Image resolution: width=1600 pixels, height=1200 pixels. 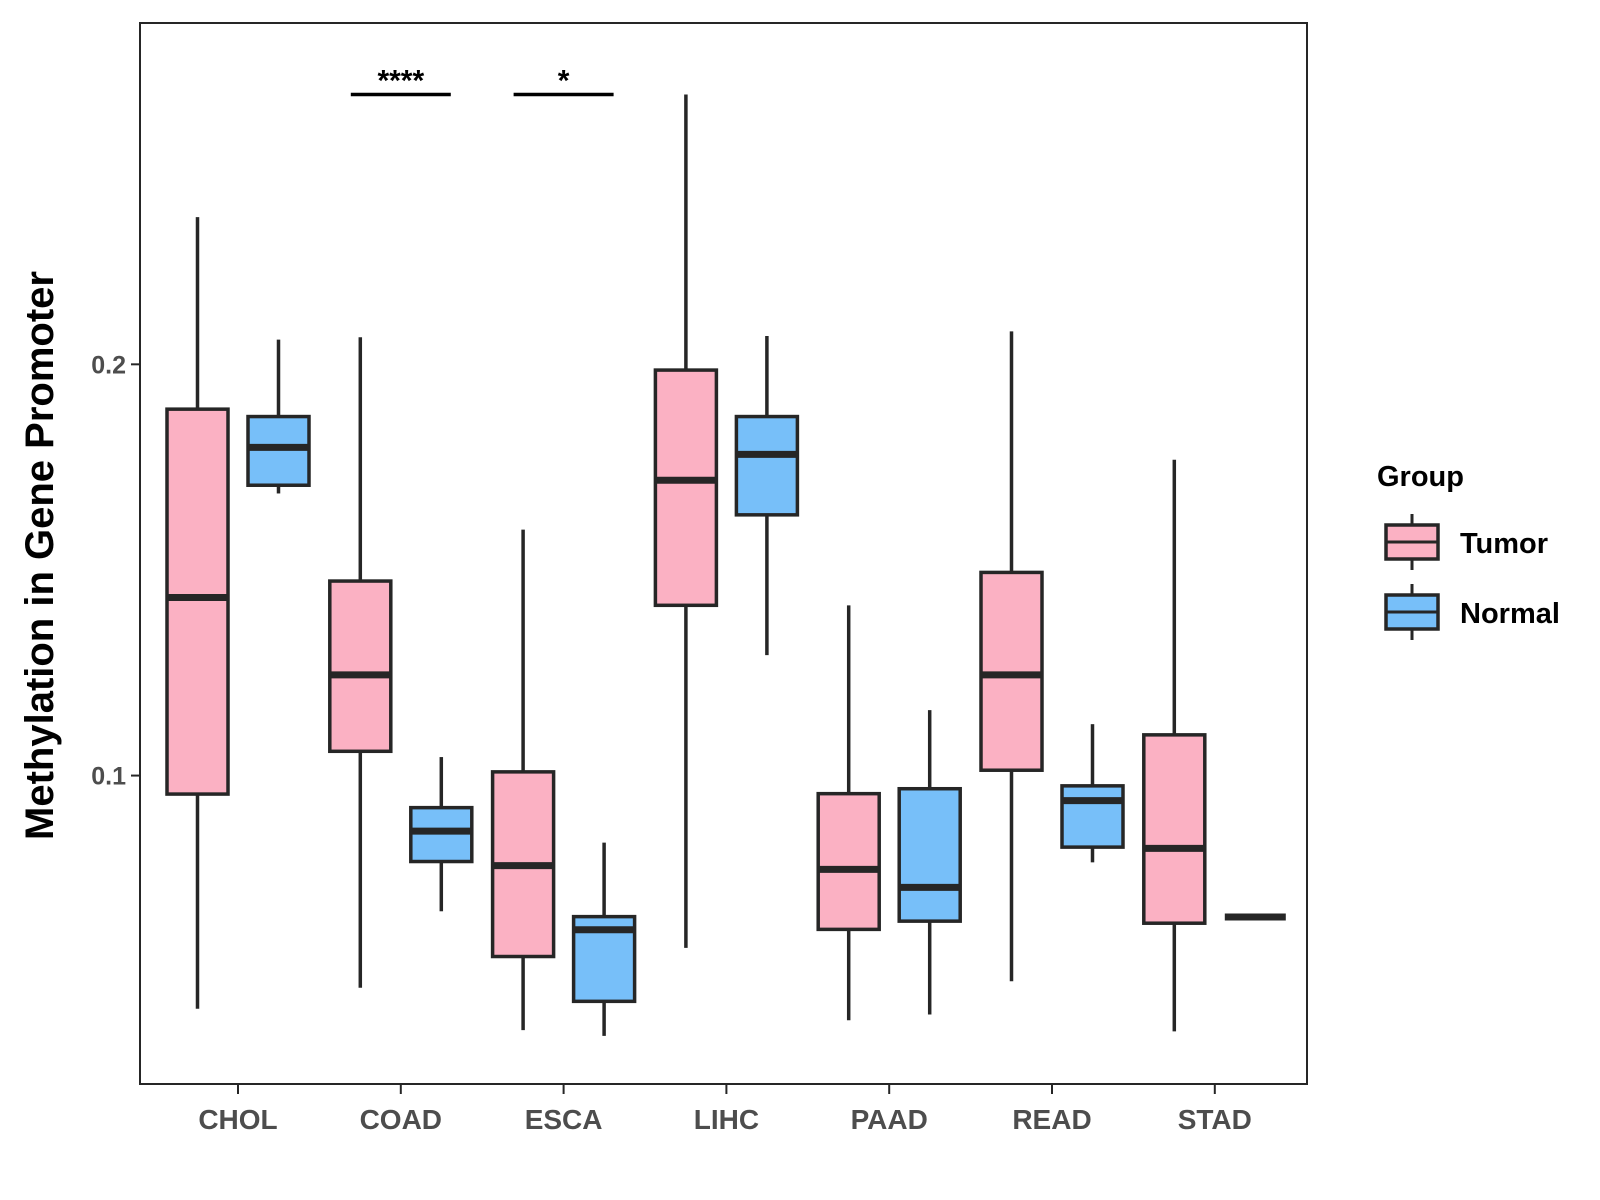 I want to click on significance-coad: ****, so click(x=400, y=81).